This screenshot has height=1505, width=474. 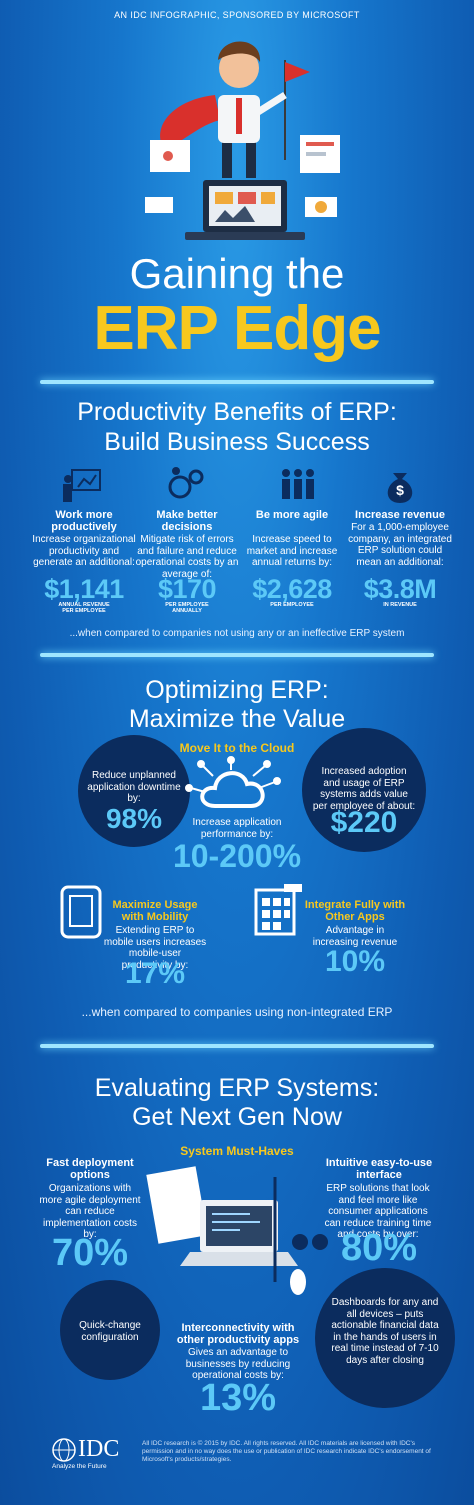 What do you see at coordinates (233, 782) in the screenshot?
I see `cloud-icon` at bounding box center [233, 782].